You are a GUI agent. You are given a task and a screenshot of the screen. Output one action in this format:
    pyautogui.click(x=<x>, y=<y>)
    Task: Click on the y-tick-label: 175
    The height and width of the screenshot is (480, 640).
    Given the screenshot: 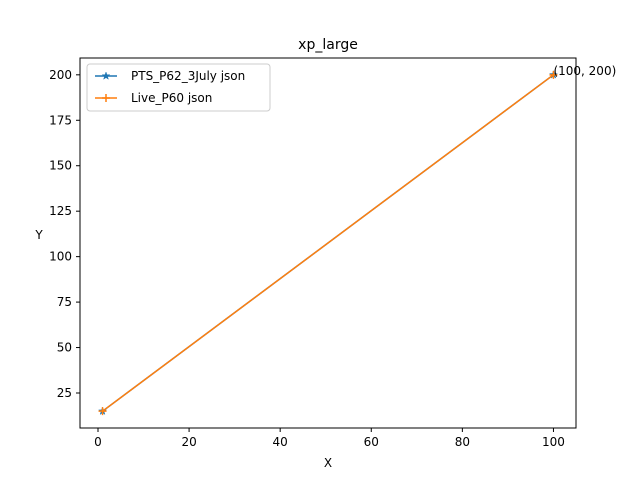 What is the action you would take?
    pyautogui.click(x=60, y=120)
    